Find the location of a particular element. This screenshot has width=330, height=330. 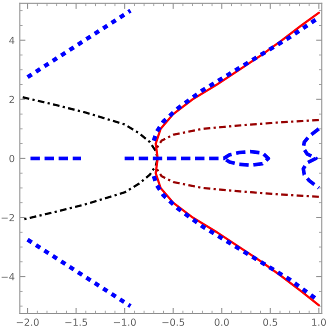

x-tick-label: 1.0 is located at coordinates (319, 322).